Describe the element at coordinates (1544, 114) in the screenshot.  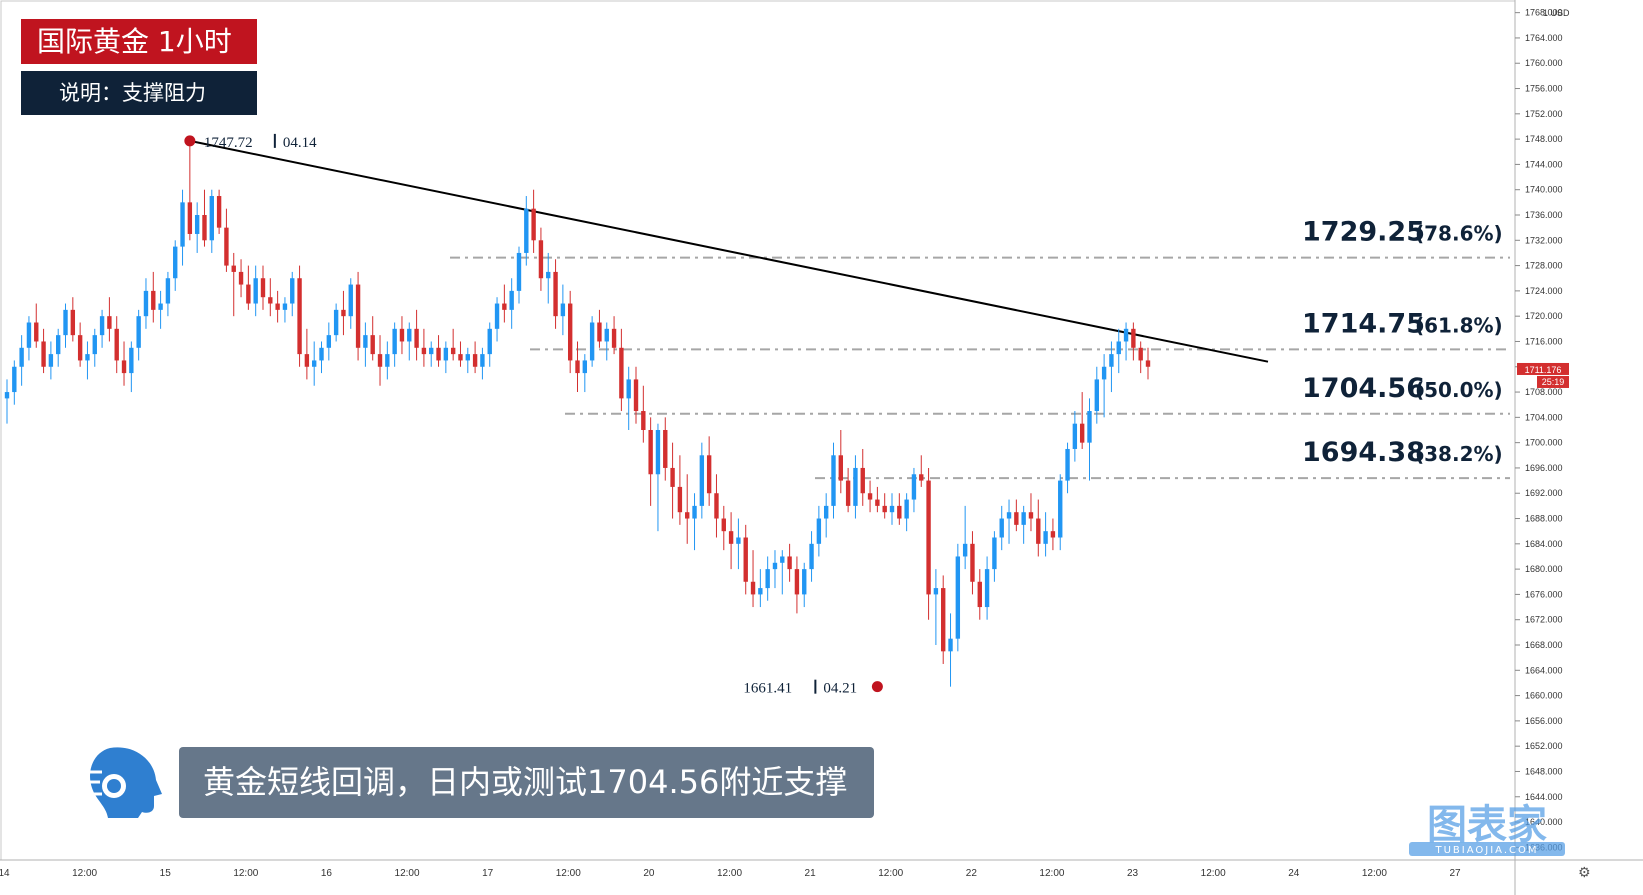
I see `y-tick-label: 1752.000` at that location.